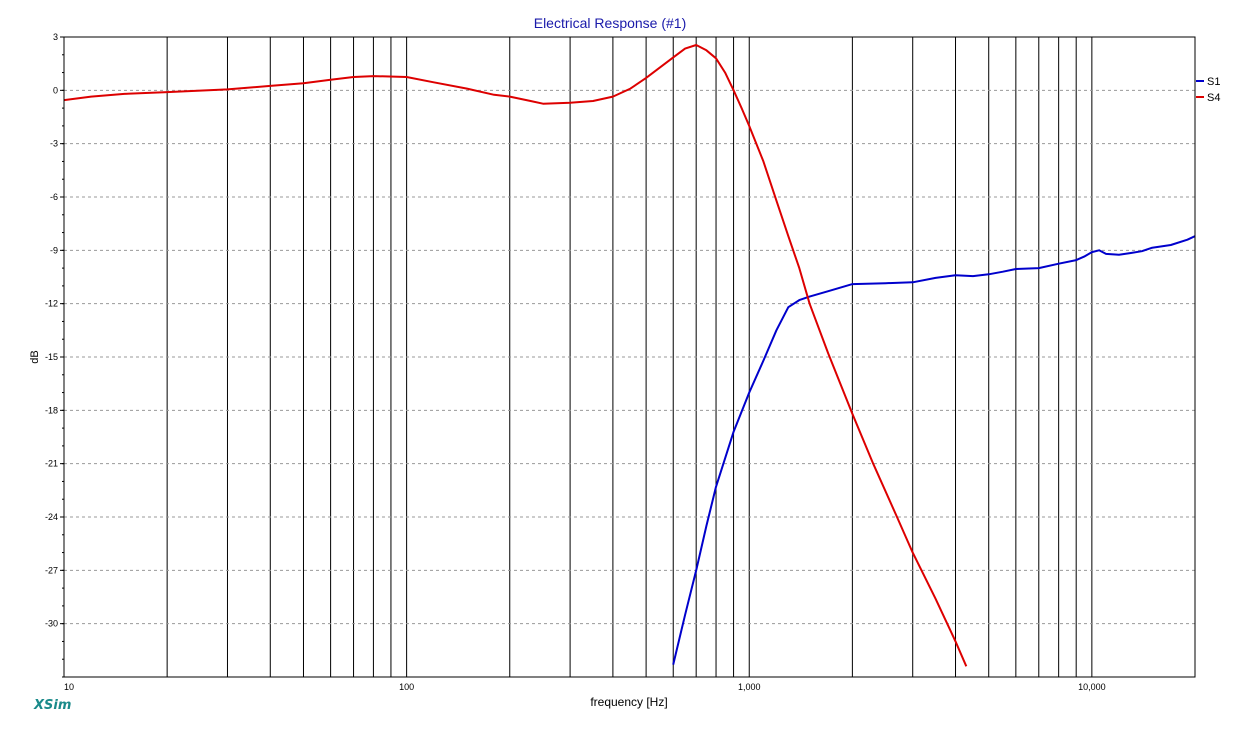  What do you see at coordinates (1213, 82) in the screenshot?
I see `legend-label-s1: S1` at bounding box center [1213, 82].